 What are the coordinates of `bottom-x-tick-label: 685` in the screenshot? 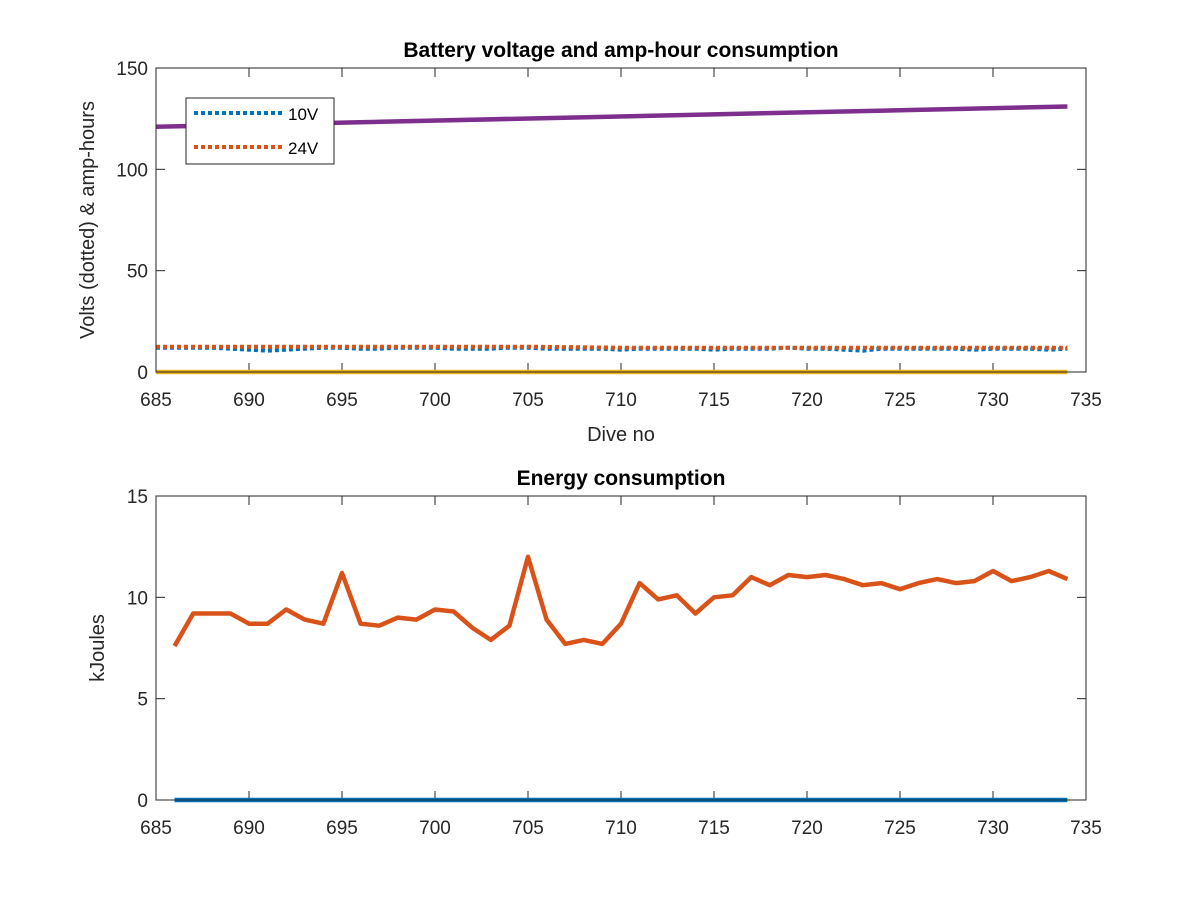 It's located at (156, 828).